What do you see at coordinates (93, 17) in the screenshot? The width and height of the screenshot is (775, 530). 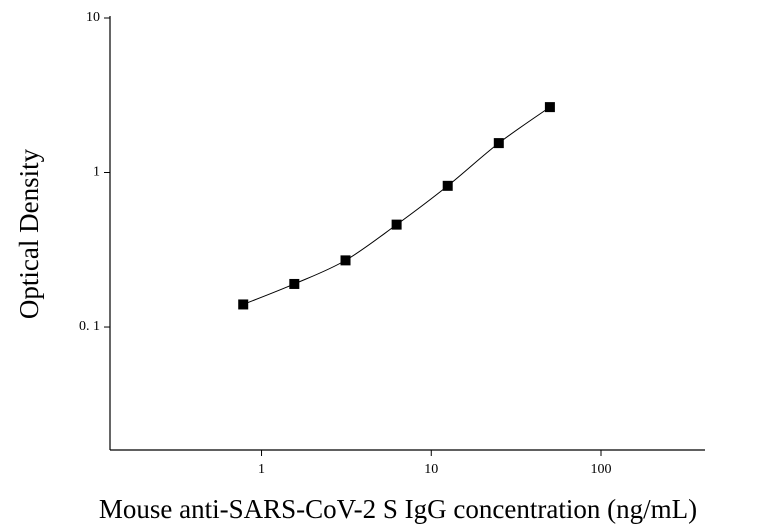 I see `y-tick-label: 10` at bounding box center [93, 17].